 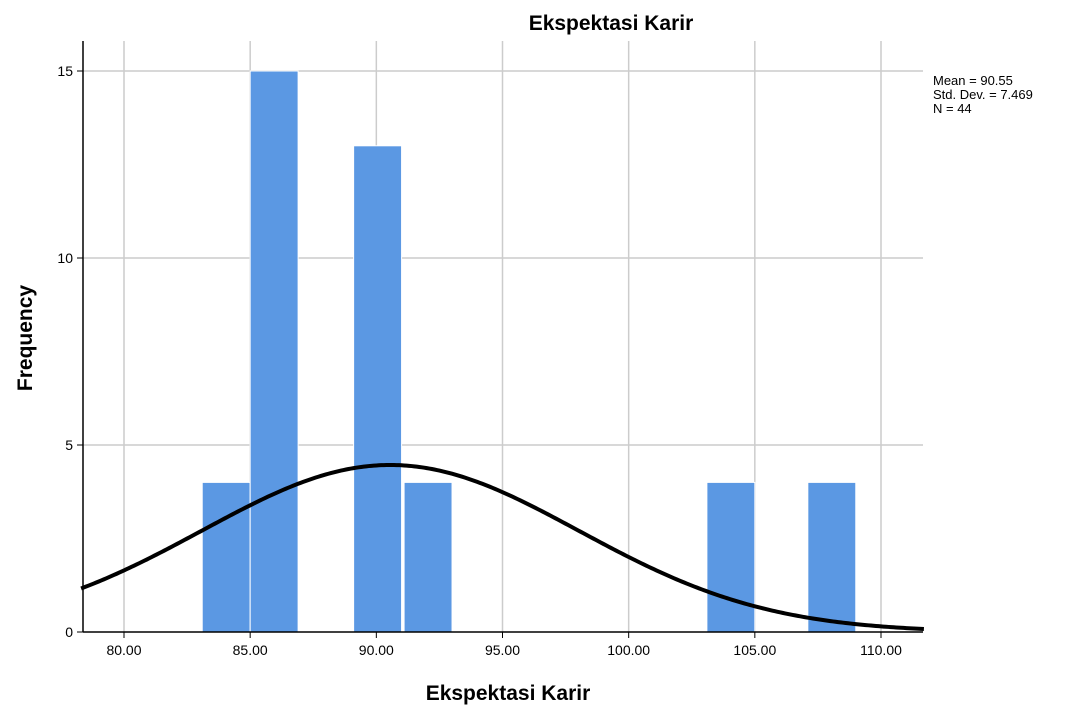 I want to click on x-tick-label: 90.00, so click(x=376, y=650).